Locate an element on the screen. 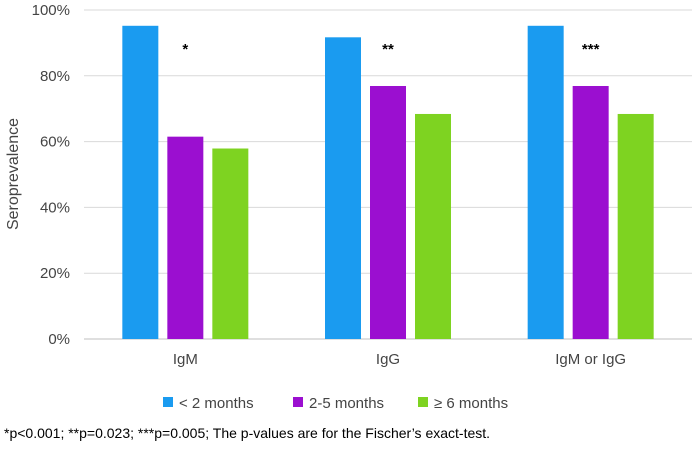 This screenshot has height=449, width=692. significance-marker: * is located at coordinates (185, 49).